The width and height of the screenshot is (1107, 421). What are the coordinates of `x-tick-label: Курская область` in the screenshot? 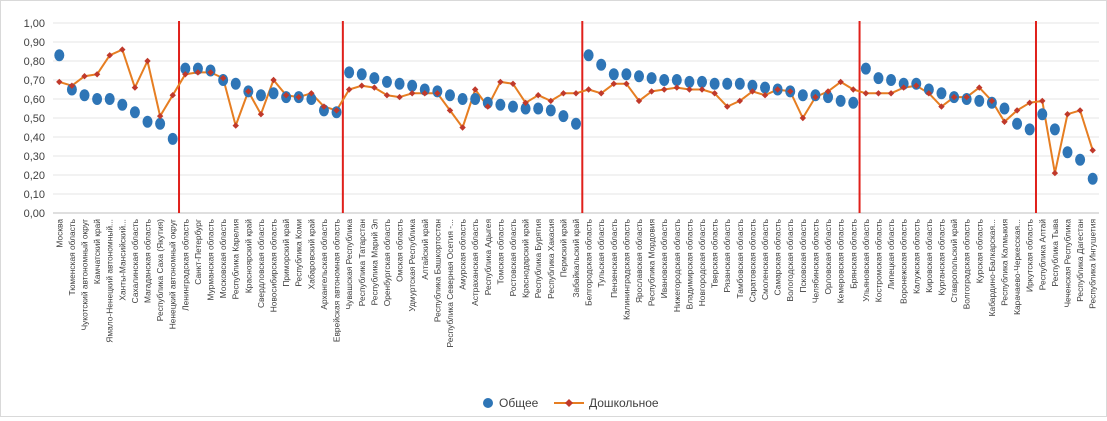 It's located at (979, 250).